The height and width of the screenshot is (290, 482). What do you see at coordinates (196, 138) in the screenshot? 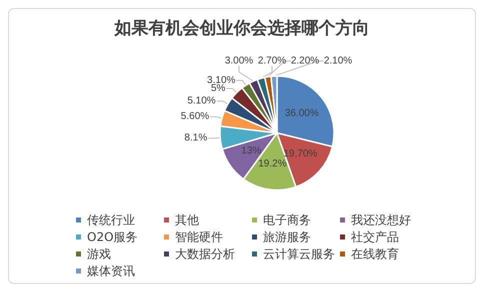
I see `data-label: 8.1%` at bounding box center [196, 138].